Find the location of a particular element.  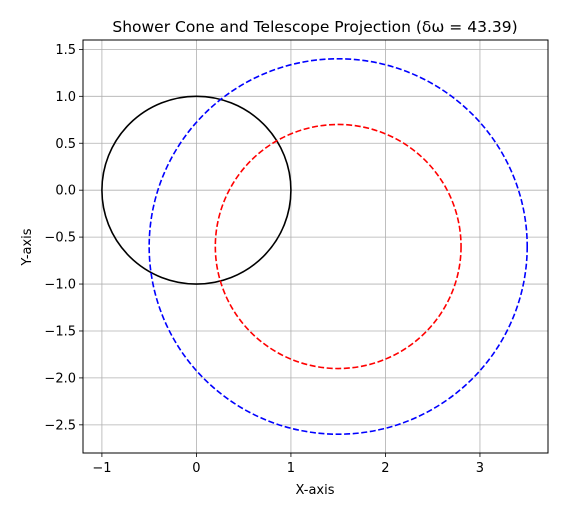

y-tick-label: 0.5 is located at coordinates (65, 144).